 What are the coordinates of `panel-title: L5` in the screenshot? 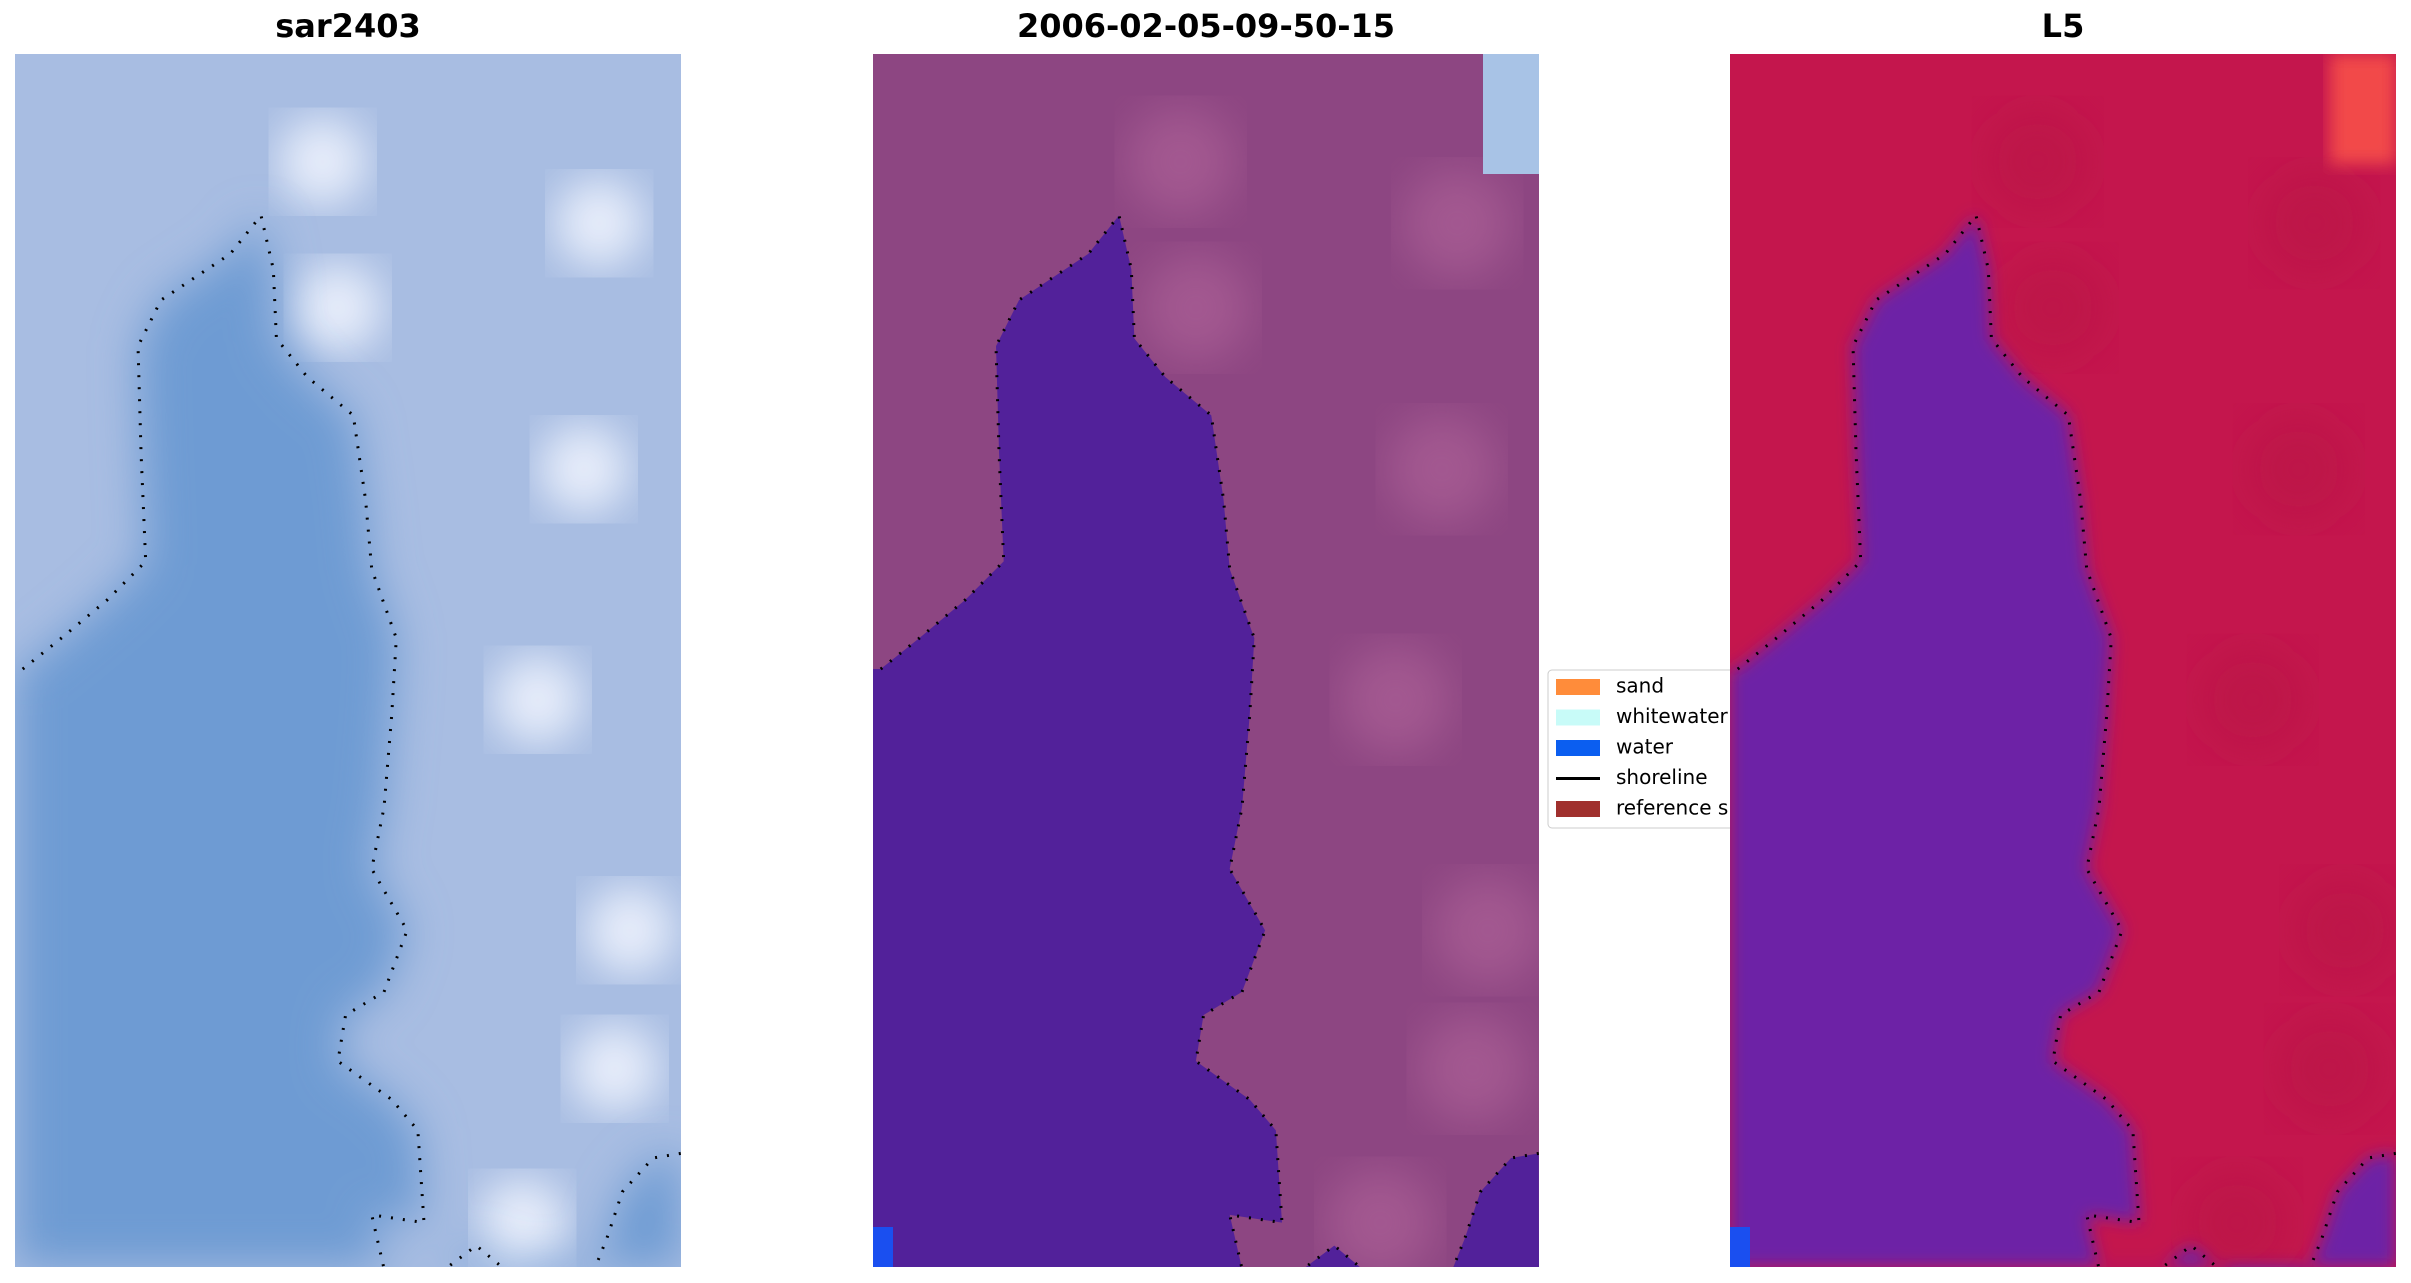 It's located at (2063, 26).